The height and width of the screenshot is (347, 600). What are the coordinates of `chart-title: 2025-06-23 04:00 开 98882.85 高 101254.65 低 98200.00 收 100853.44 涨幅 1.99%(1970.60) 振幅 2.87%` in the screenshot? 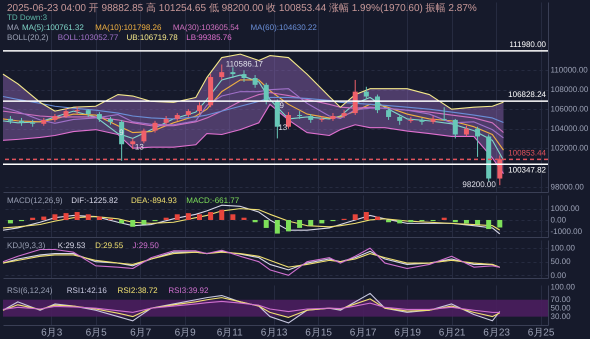 It's located at (242, 8).